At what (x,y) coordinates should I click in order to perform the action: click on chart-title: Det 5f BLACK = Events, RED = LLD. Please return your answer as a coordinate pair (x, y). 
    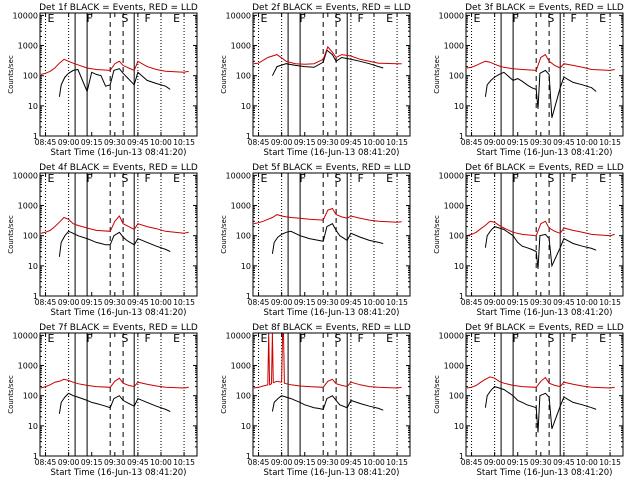
    Looking at the image, I should click on (331, 168).